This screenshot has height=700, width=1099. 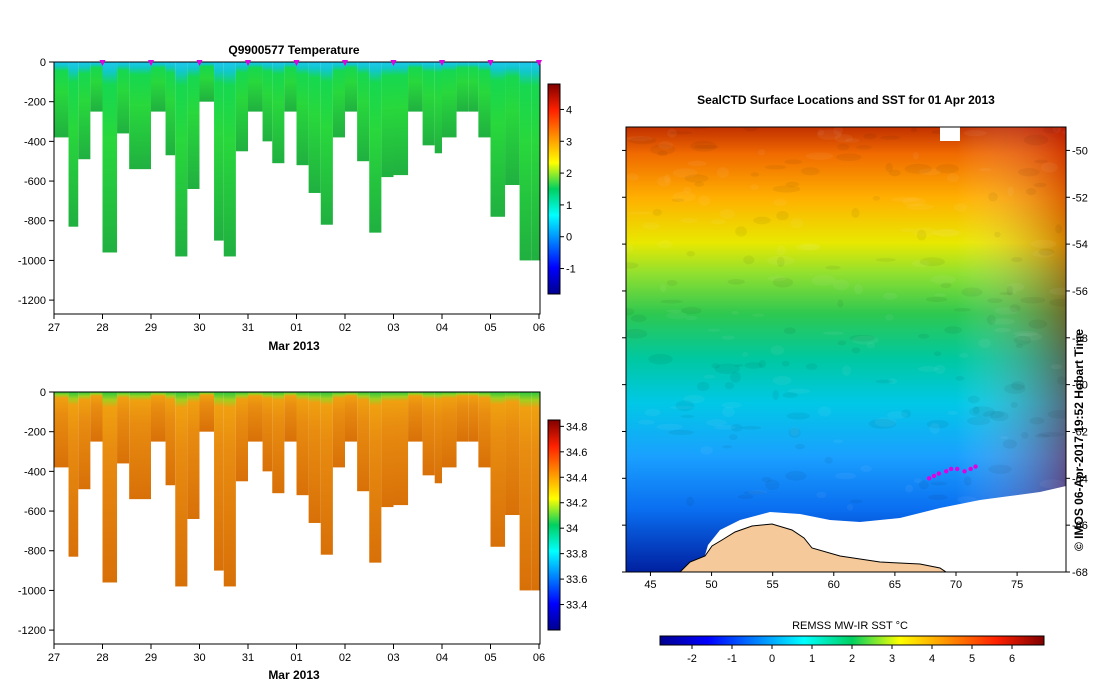 I want to click on lat-tick-label: -66, so click(x=1080, y=526).